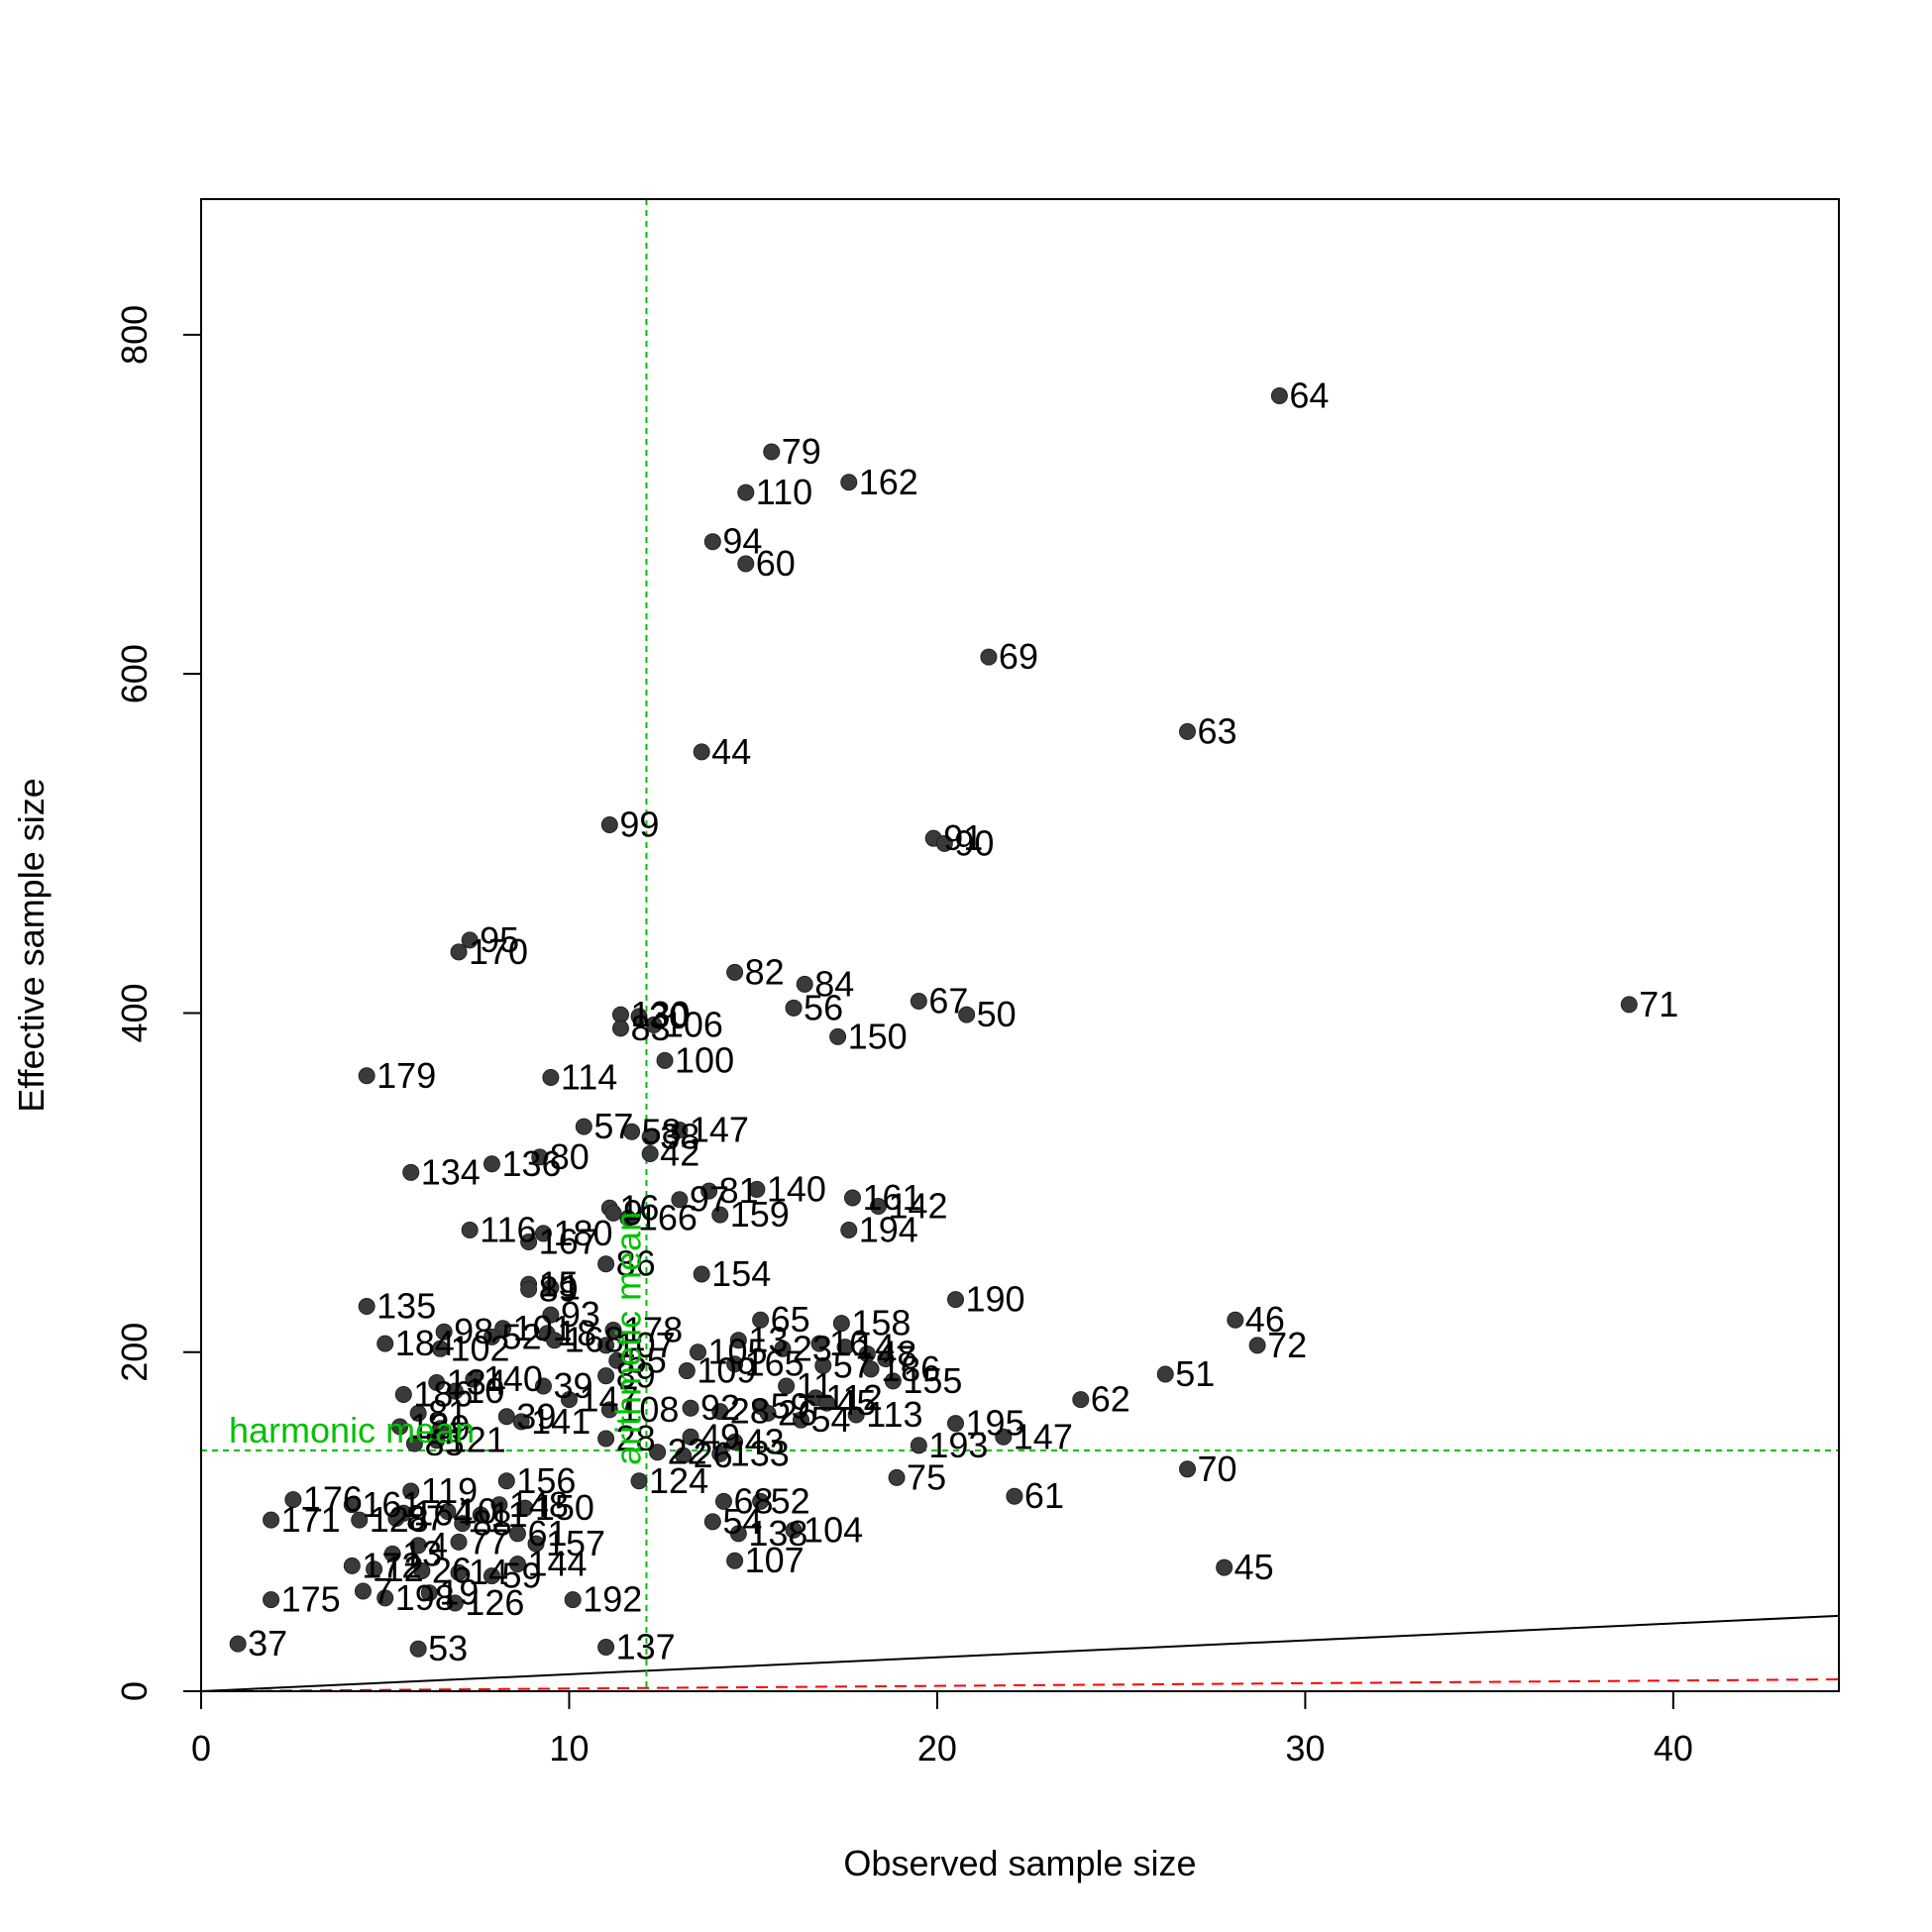 The image size is (1932, 1932). Describe the element at coordinates (452, 1570) in the screenshot. I see `point-label: 26` at that location.